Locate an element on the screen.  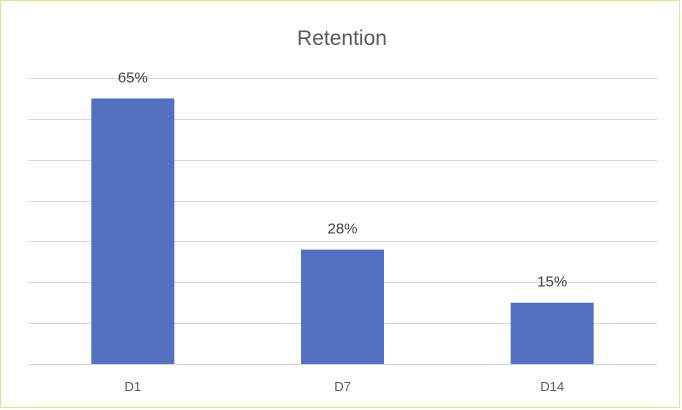
x-tick-label-d7: D7 is located at coordinates (342, 386).